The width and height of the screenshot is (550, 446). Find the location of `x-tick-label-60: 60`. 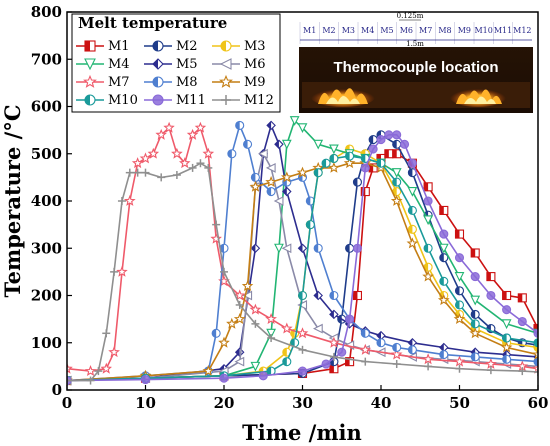

x-tick-label-60: 60 is located at coordinates (538, 403).